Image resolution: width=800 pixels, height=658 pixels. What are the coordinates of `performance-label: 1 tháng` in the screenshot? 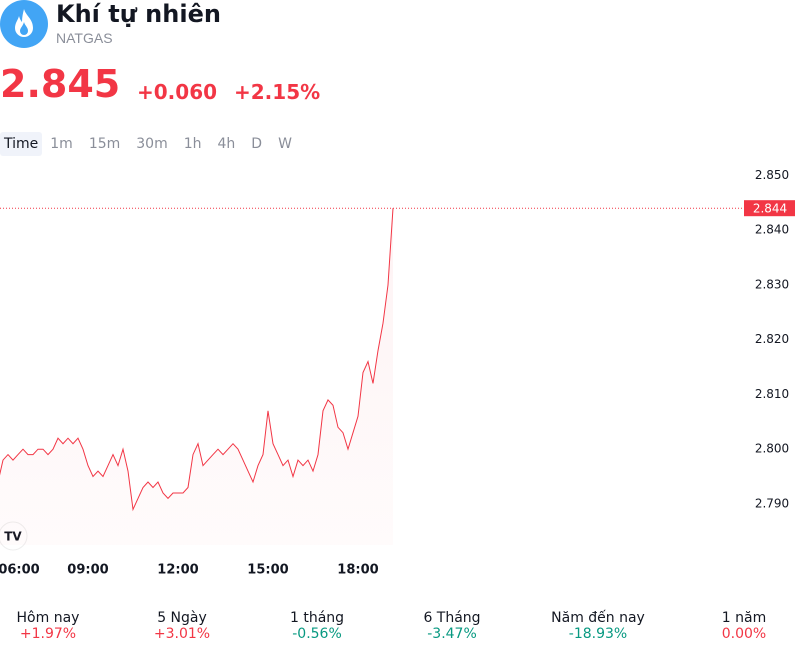 It's located at (317, 618).